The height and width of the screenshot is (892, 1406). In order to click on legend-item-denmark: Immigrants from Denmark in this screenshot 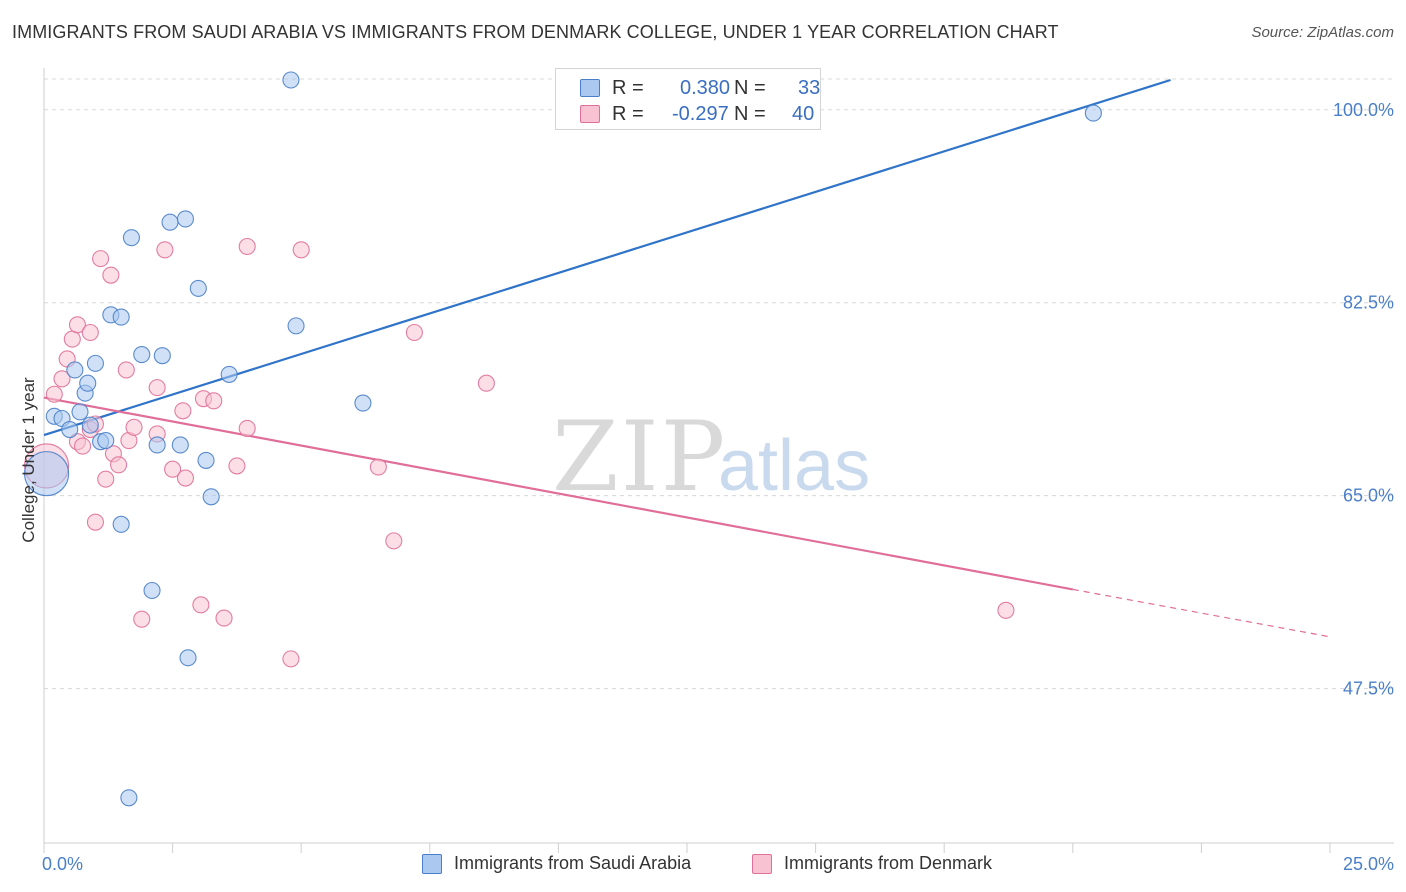, I will do `click(897, 865)`.